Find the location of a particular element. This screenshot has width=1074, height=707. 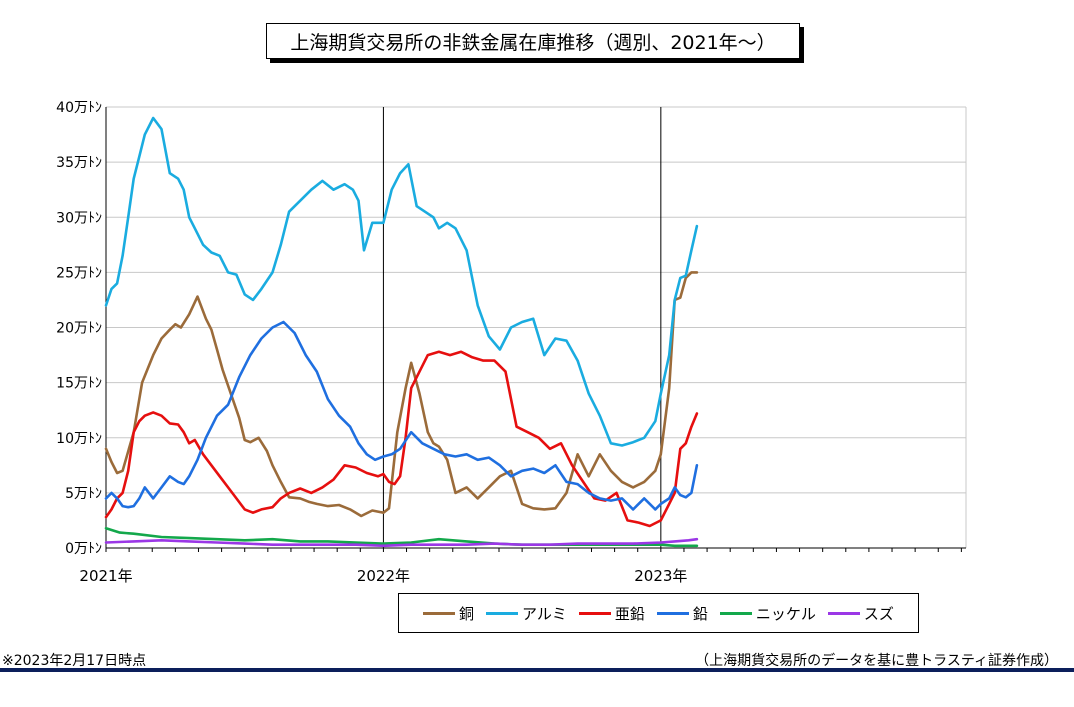

footnote-date: ※2023年2月17日時点 is located at coordinates (74, 661).